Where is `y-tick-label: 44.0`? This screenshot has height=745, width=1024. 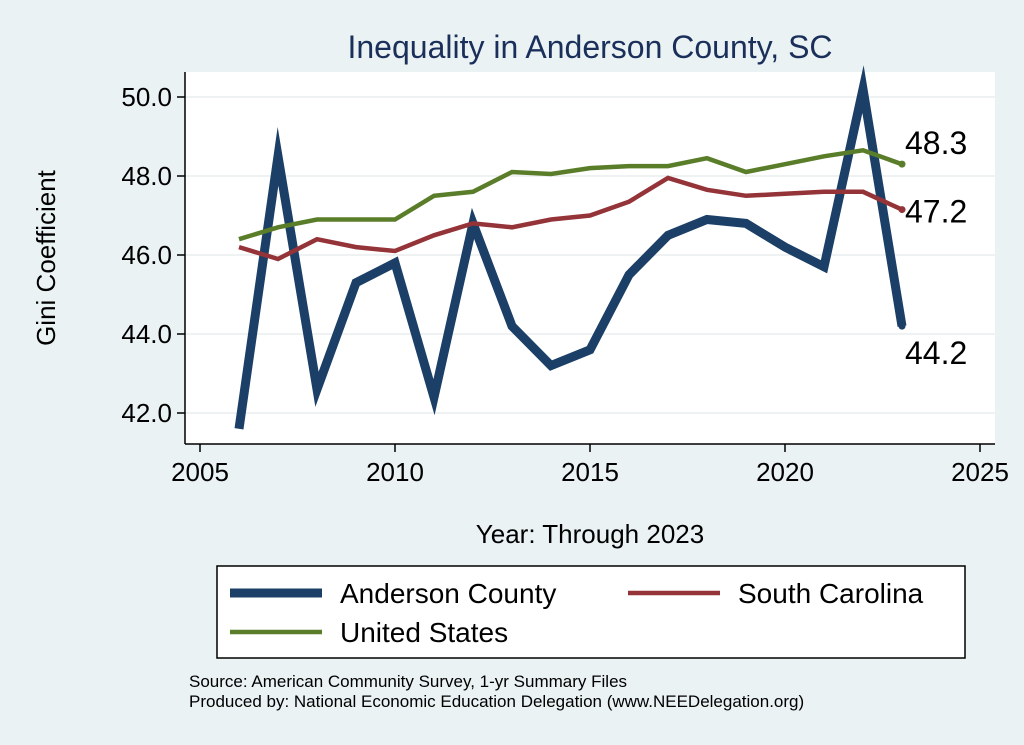
y-tick-label: 44.0 is located at coordinates (146, 334).